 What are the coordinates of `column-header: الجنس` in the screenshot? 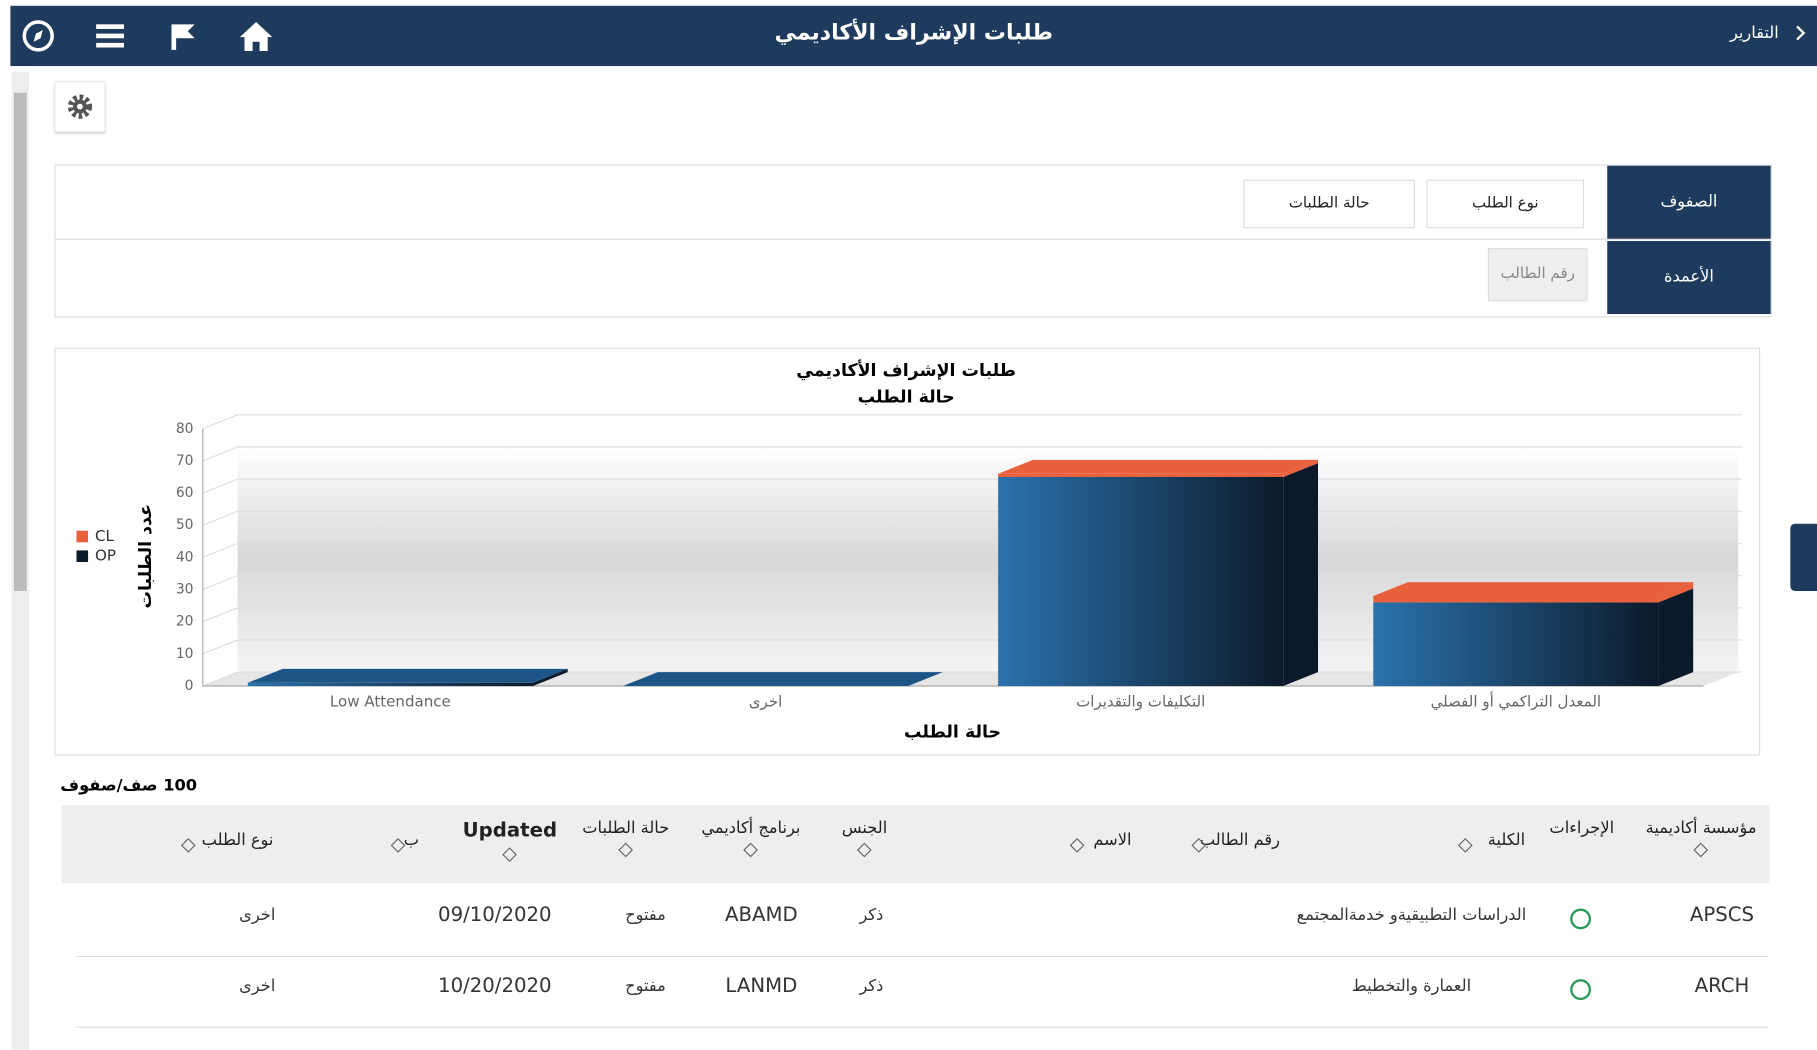 It's located at (865, 837).